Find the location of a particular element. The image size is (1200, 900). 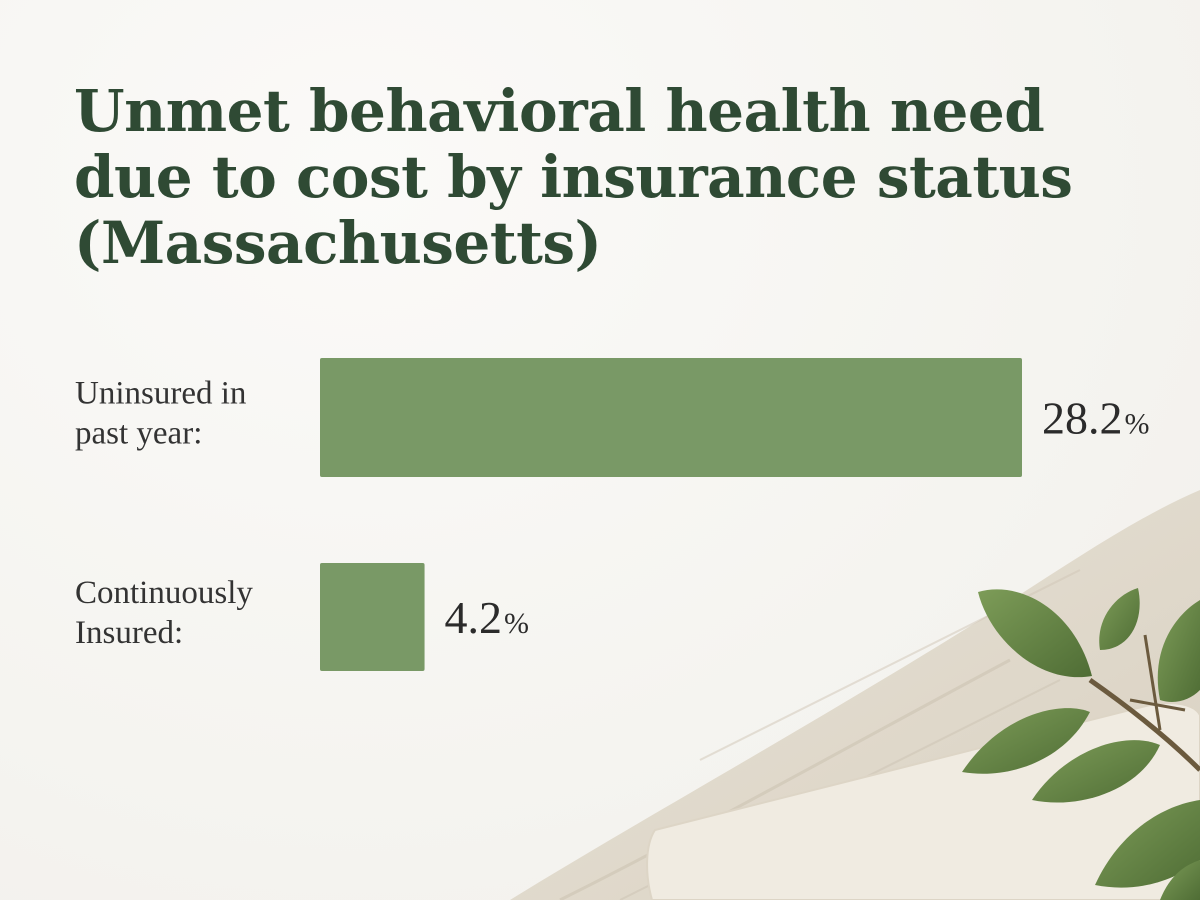

value-label: 4.2% is located at coordinates (487, 617).